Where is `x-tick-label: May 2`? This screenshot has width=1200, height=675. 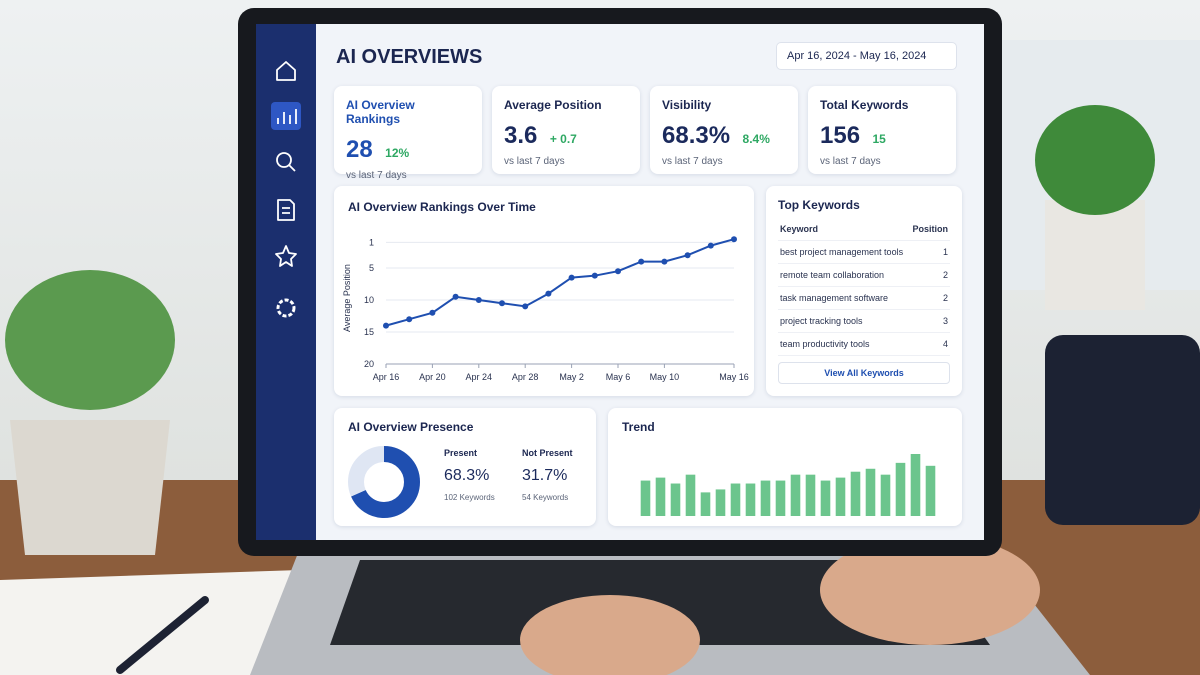 x-tick-label: May 2 is located at coordinates (571, 377).